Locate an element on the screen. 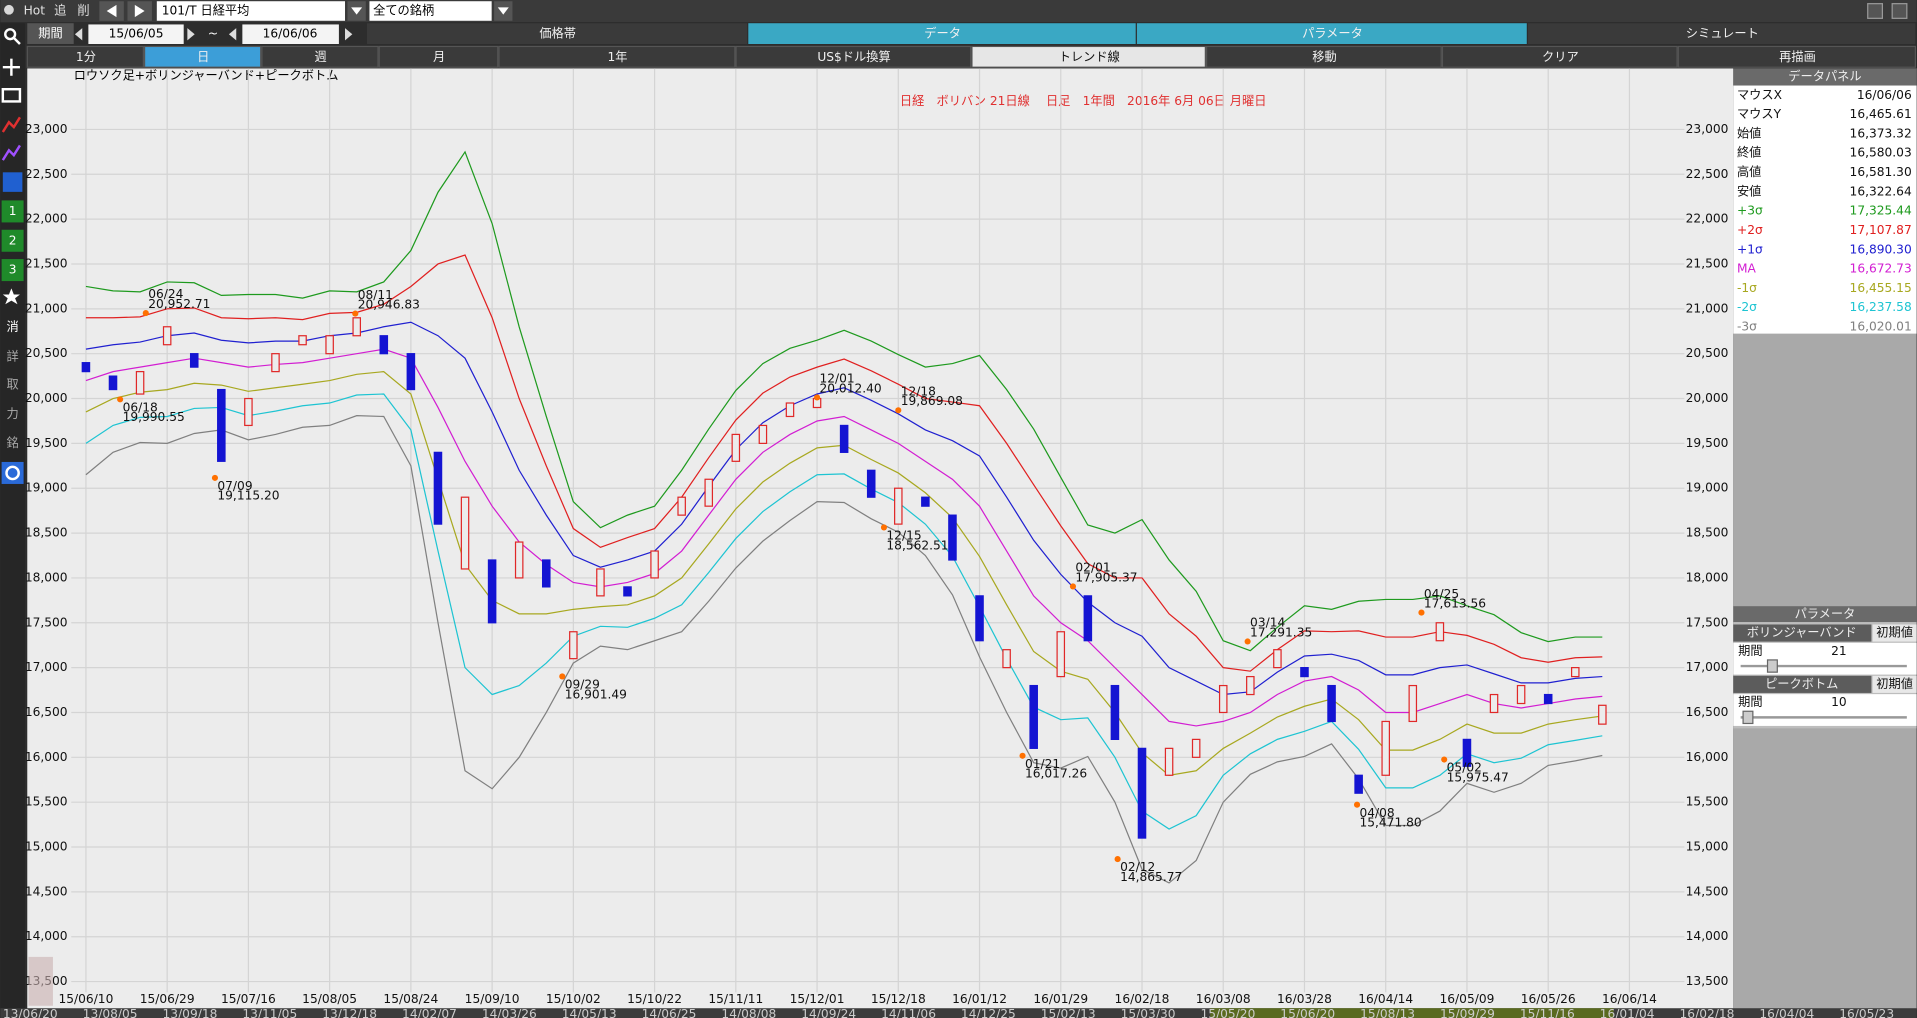 The height and width of the screenshot is (1018, 1917). period-button is located at coordinates (50, 33).